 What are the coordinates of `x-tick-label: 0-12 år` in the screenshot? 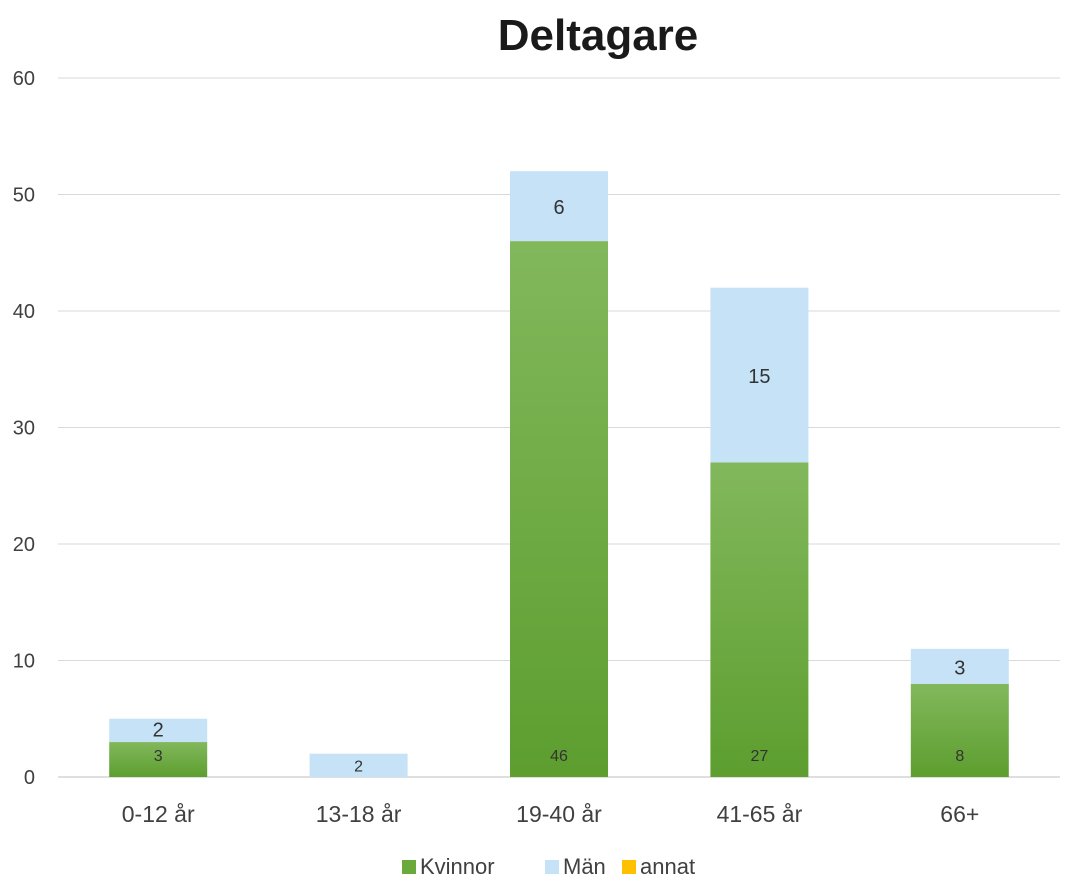 It's located at (158, 814).